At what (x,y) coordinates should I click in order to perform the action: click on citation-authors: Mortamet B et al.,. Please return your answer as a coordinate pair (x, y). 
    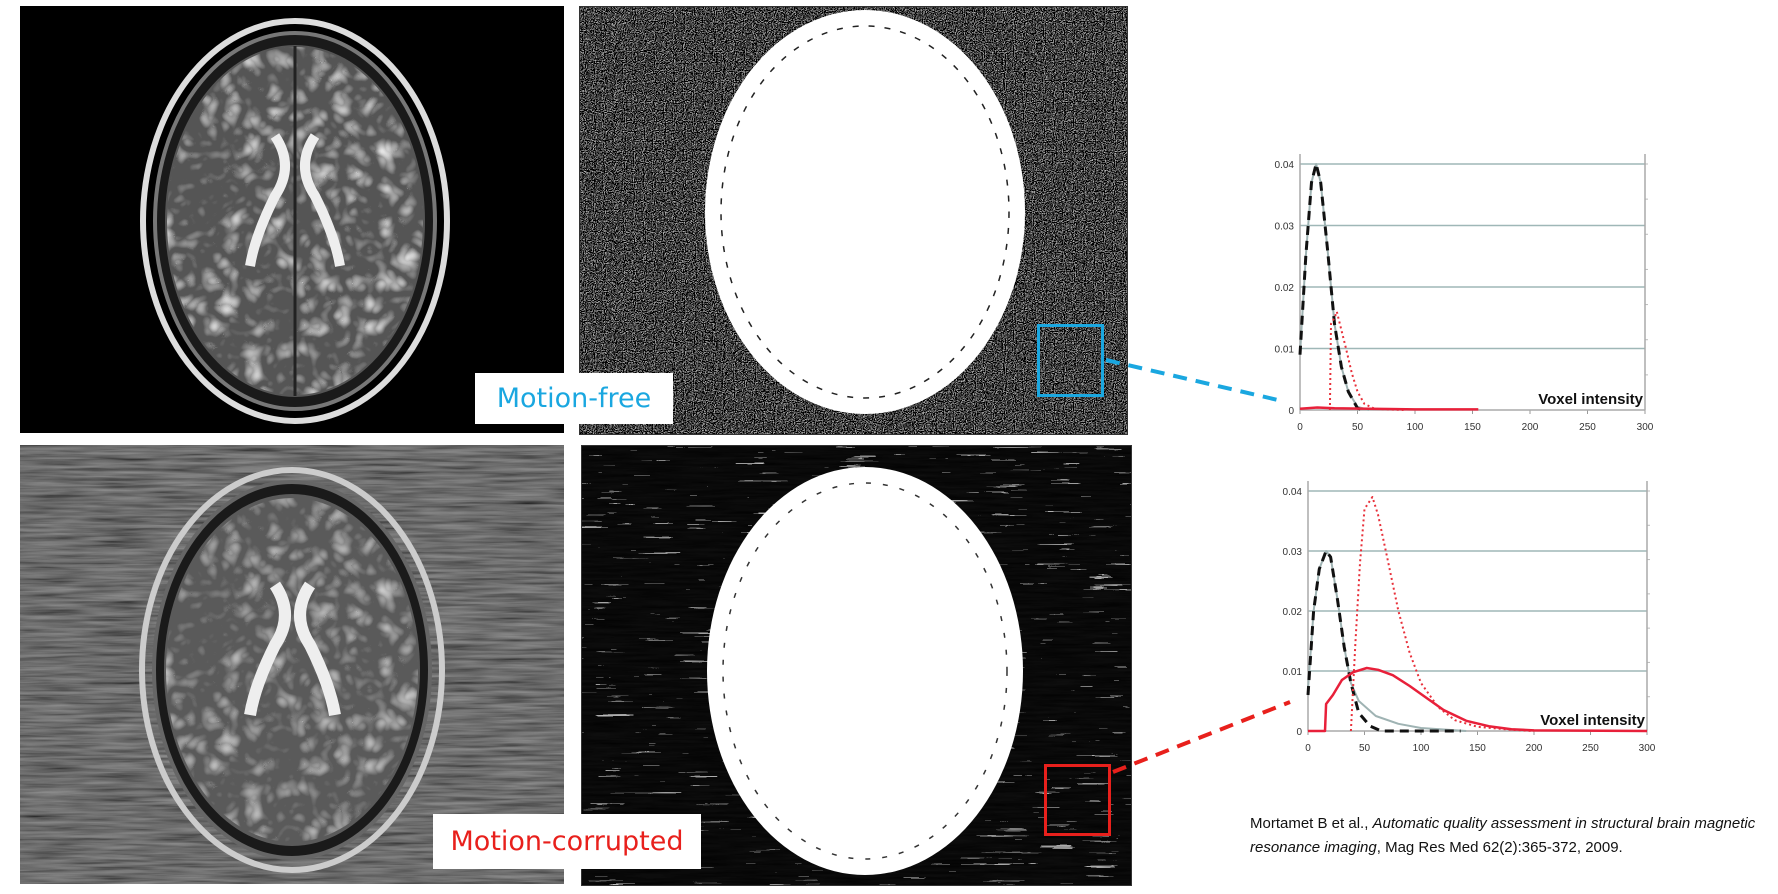
    Looking at the image, I should click on (1311, 823).